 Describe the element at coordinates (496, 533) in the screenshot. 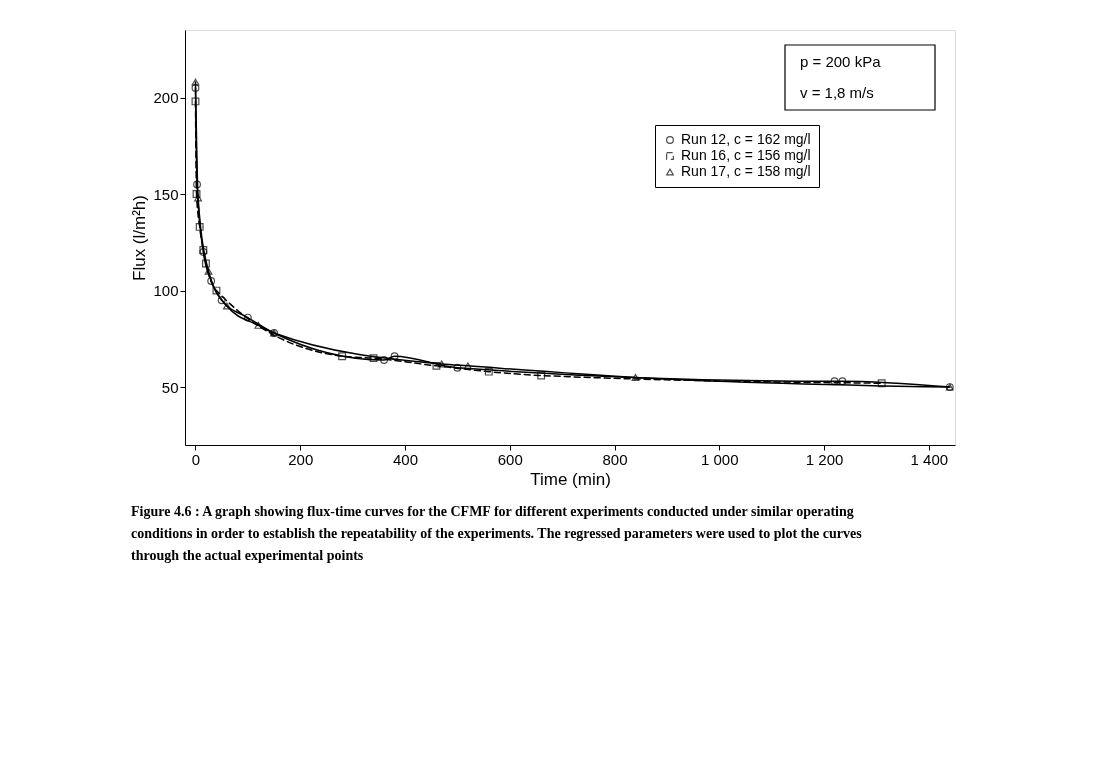

I see `caption: Figure 4.6 : A graph showing flux-time curves for the CFMF for different experiments conducted under similar operating conditions in order to establish the repeatability of the experiments. The regressed parameters were used to plot the curves through the actual experimental points` at that location.